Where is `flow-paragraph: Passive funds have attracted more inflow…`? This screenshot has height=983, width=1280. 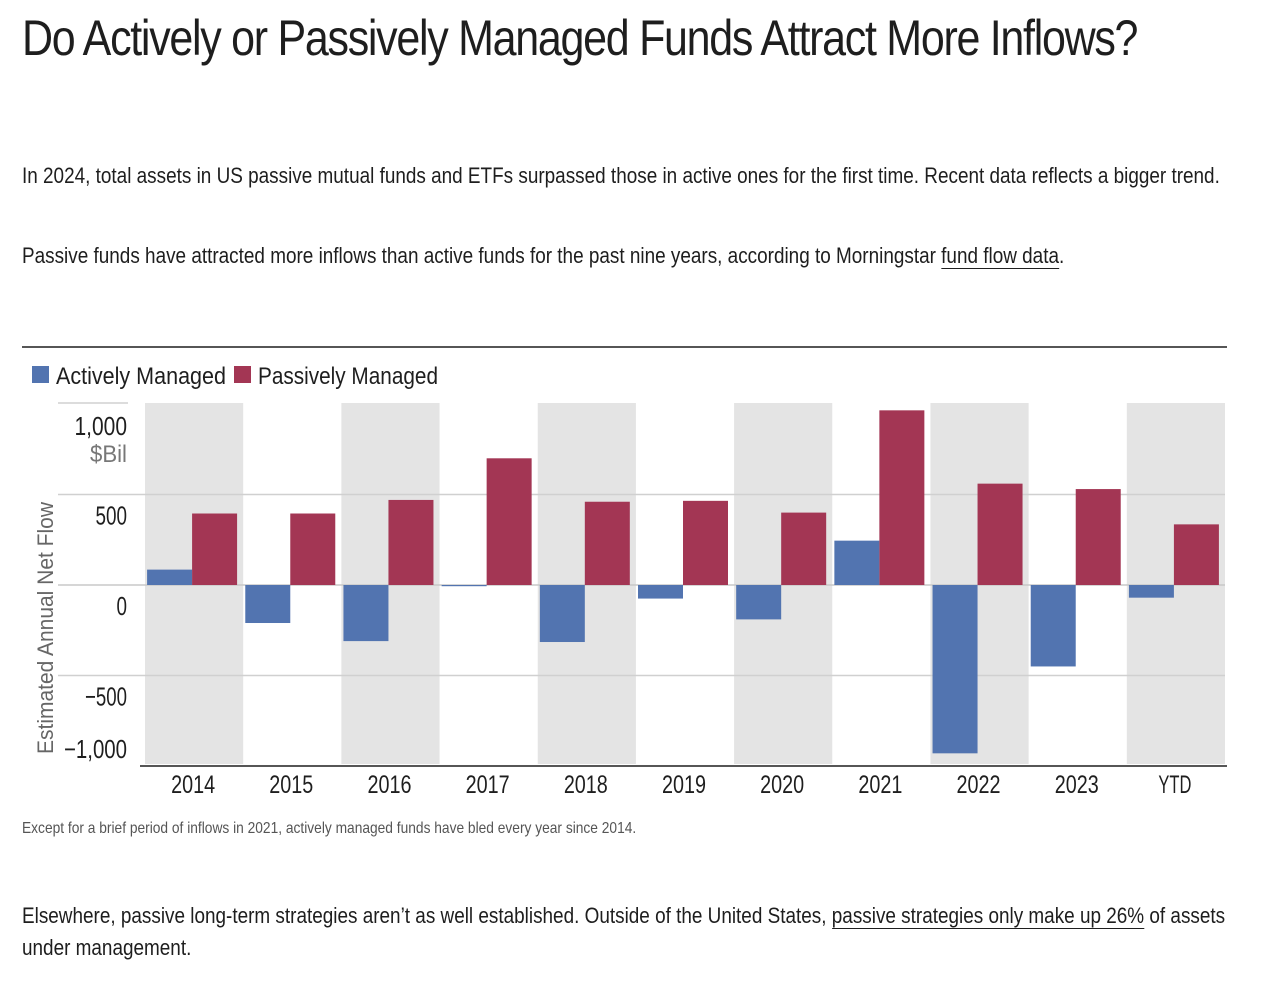
flow-paragraph: Passive funds have attracted more inflow… is located at coordinates (624, 256).